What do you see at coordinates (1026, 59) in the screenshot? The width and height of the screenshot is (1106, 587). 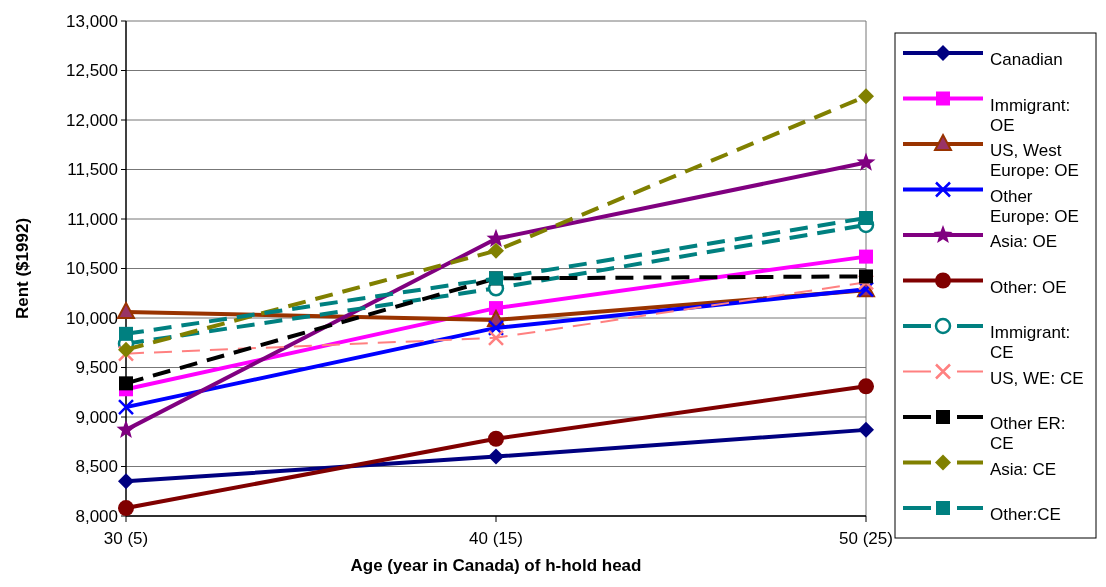 I see `legend-label: Canadian` at bounding box center [1026, 59].